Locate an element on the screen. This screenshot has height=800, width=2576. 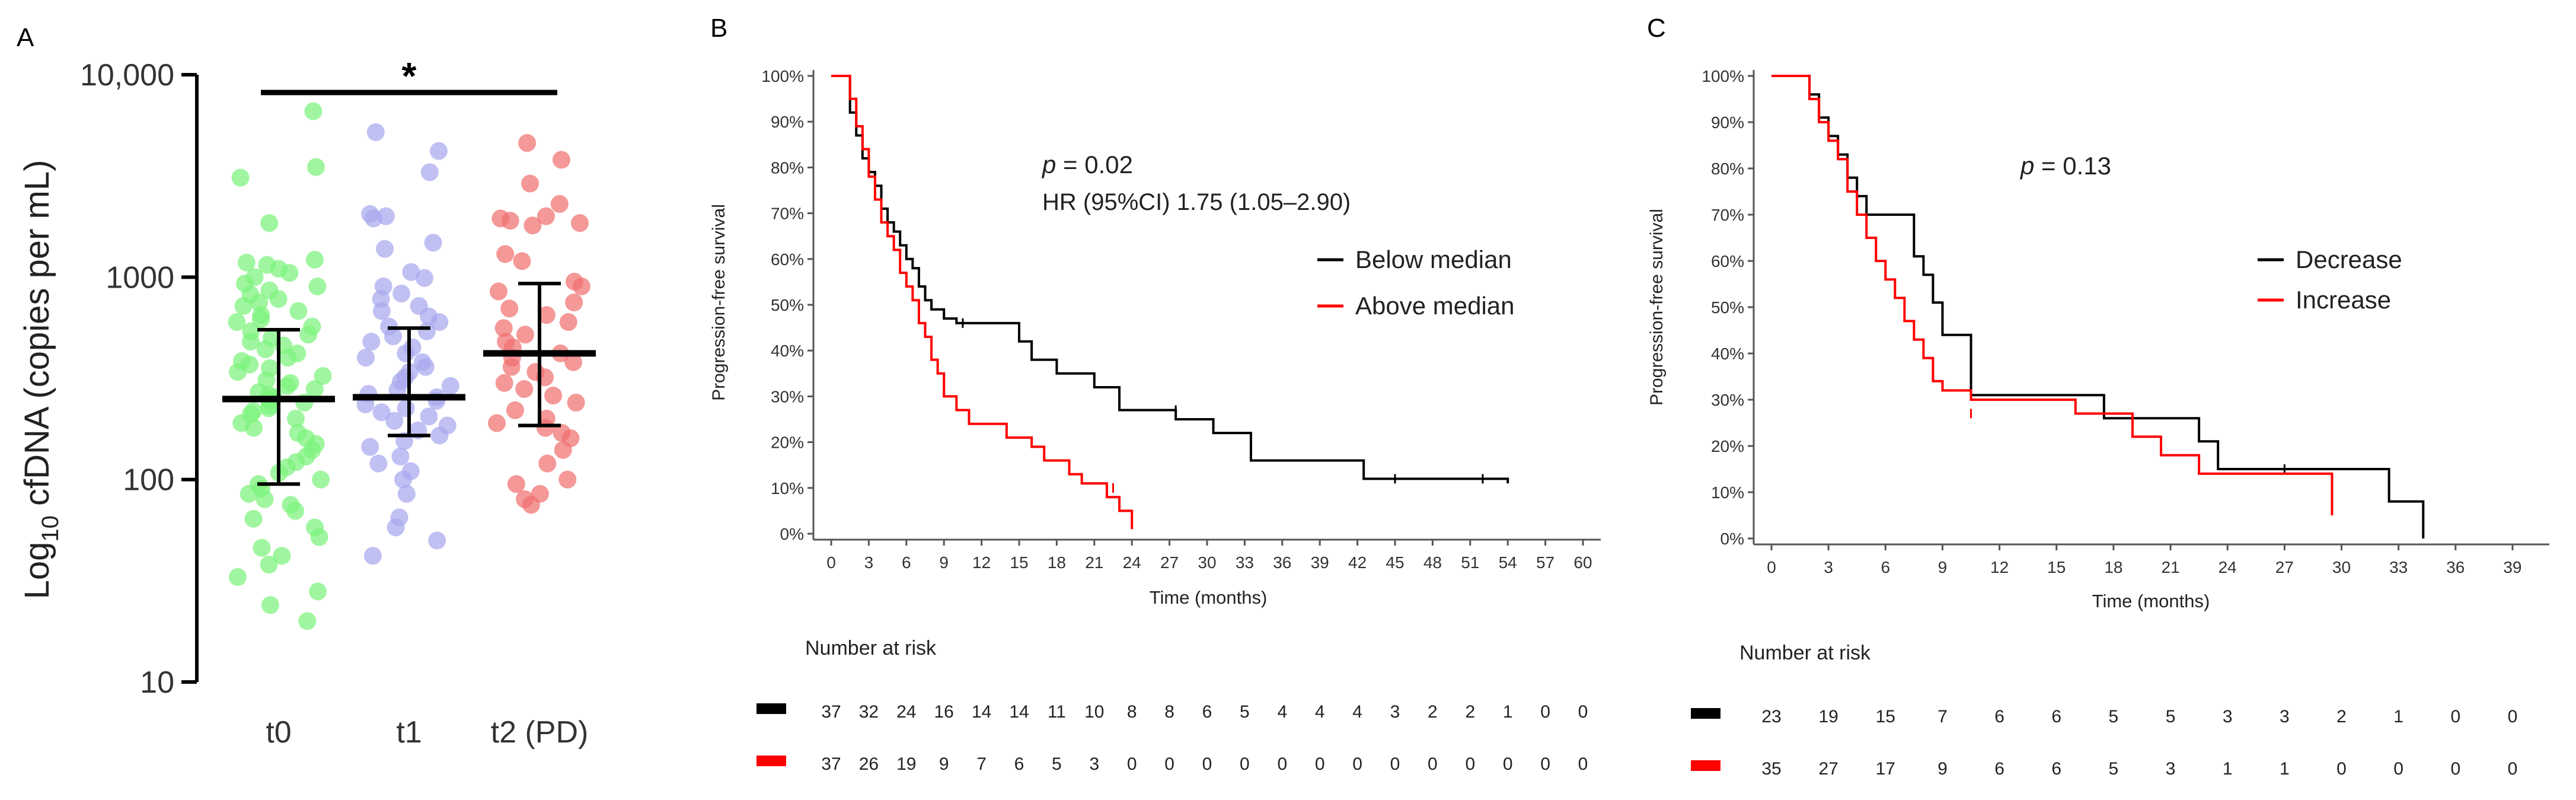
panel-c-x-tick-label: 21 is located at coordinates (2170, 567).